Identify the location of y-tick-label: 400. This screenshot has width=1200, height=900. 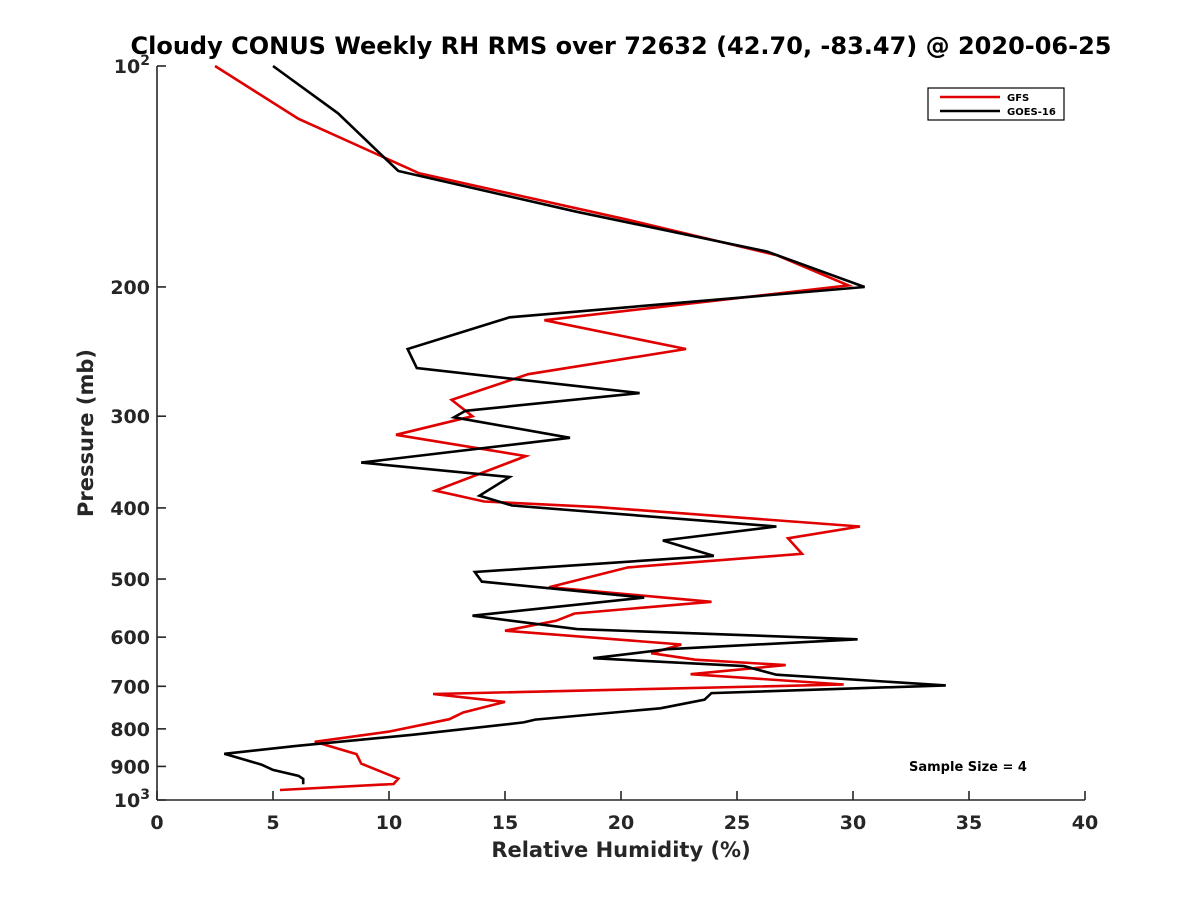
(130, 509).